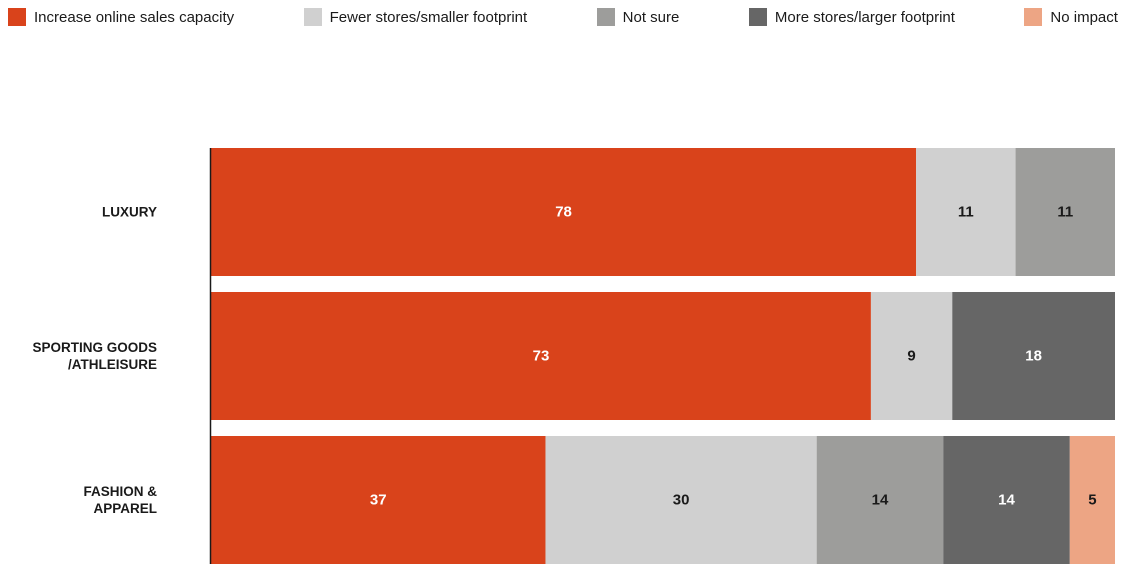  I want to click on data-label: 78, so click(563, 212).